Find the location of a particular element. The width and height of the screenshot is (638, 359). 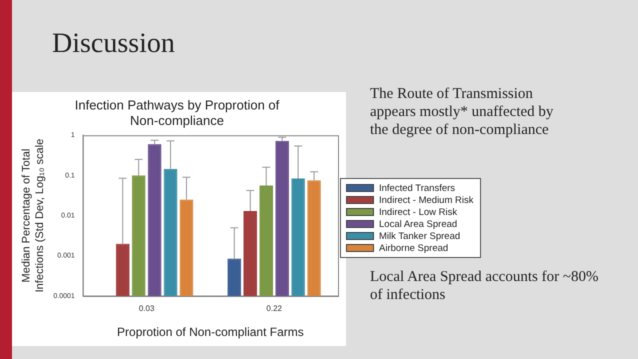

legend-label: Indirect - Medium Risk is located at coordinates (426, 200).